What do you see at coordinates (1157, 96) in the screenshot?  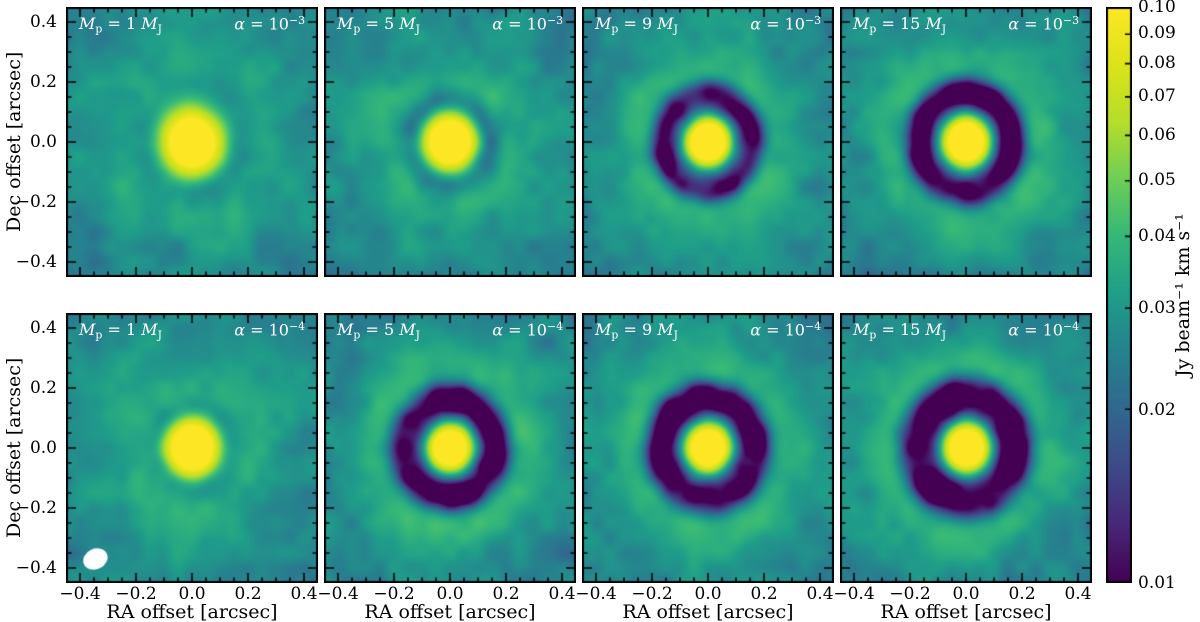 I see `colorbar-tick-label: 0.07` at bounding box center [1157, 96].